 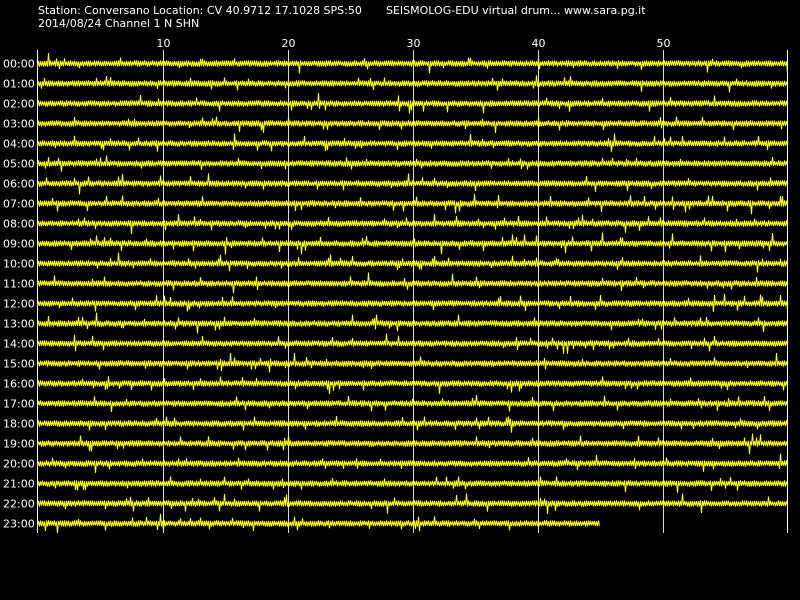 I want to click on hour-label: 07:00, so click(x=19, y=204).